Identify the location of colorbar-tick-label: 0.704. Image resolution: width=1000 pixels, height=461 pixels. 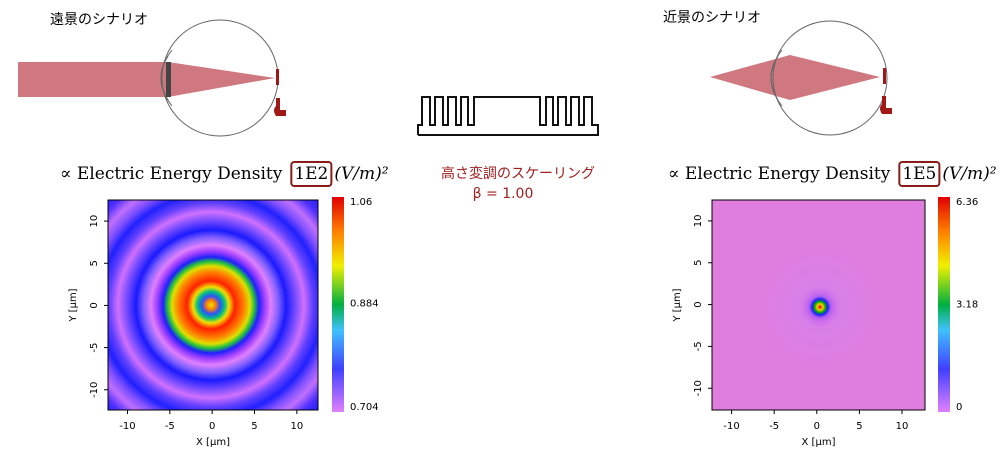
(364, 407).